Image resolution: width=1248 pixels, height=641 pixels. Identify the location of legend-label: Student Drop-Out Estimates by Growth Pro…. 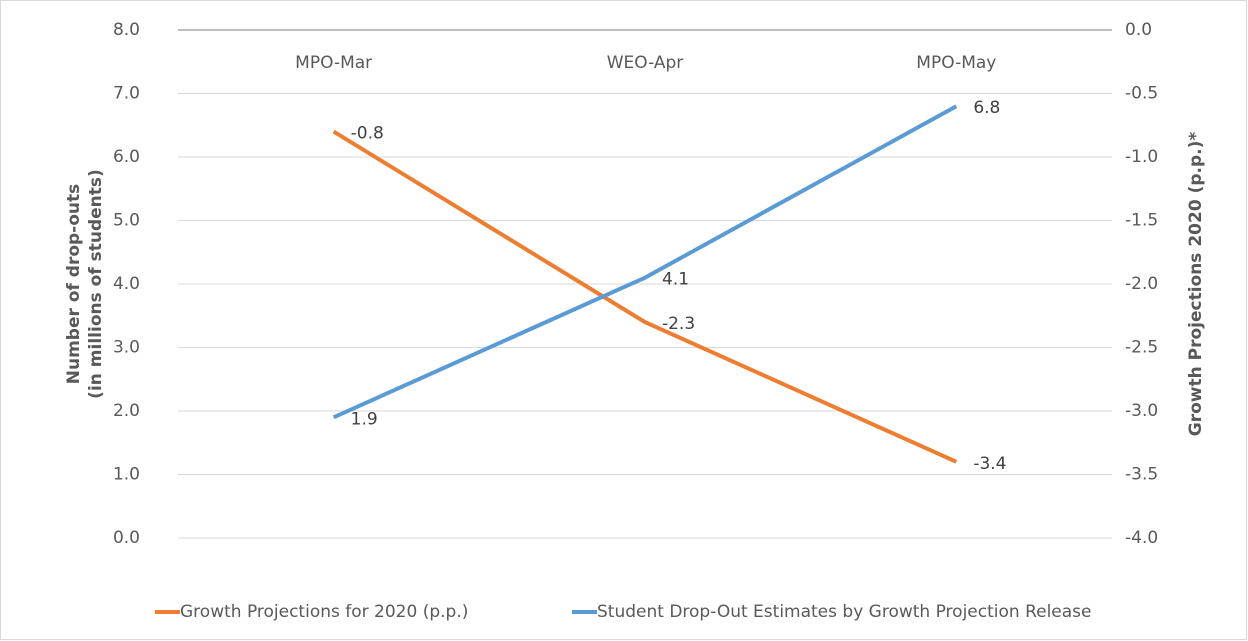
(844, 612).